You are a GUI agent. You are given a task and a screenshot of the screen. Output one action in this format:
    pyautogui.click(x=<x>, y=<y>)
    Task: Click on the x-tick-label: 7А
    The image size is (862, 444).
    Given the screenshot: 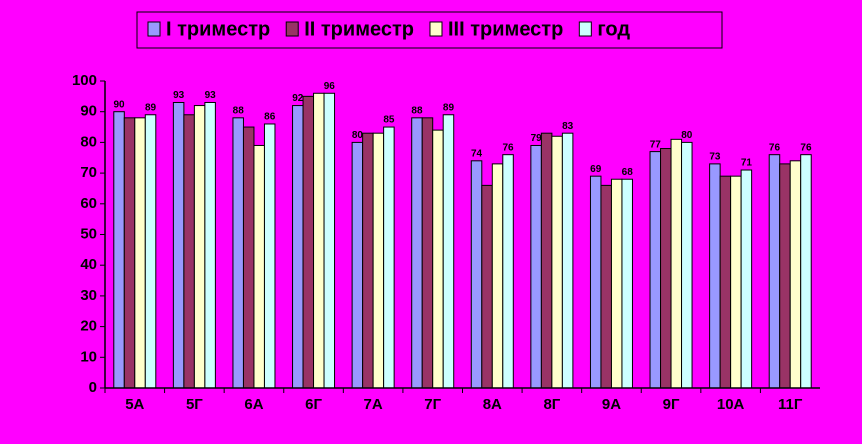 What is the action you would take?
    pyautogui.click(x=373, y=404)
    